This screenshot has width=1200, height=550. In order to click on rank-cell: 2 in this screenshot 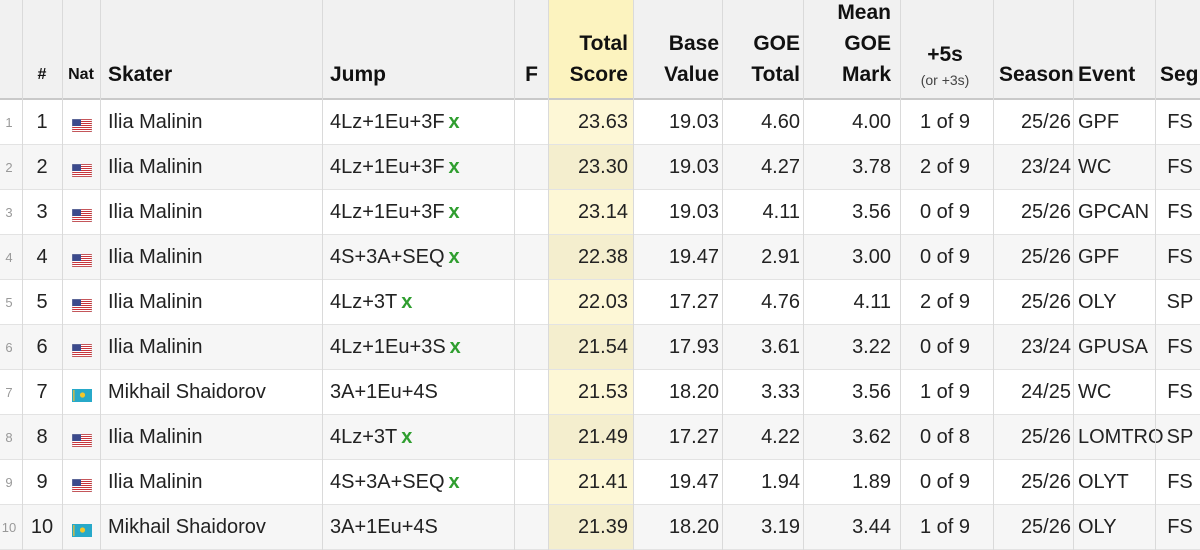, I will do `click(42, 167)`.